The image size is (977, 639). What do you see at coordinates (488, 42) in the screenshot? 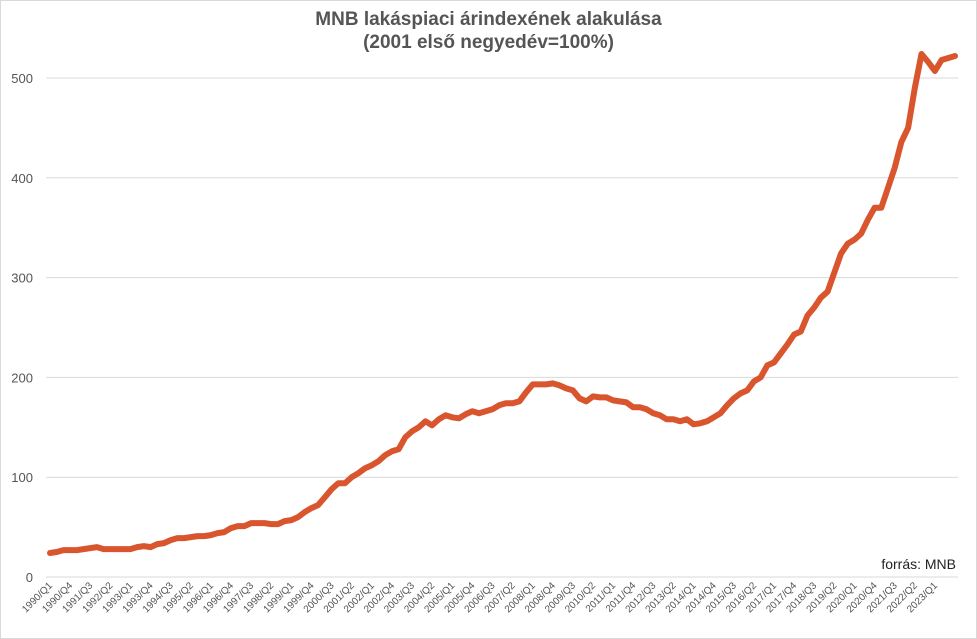
I see `chart-subtitle: (2001 első negyedév=100%)` at bounding box center [488, 42].